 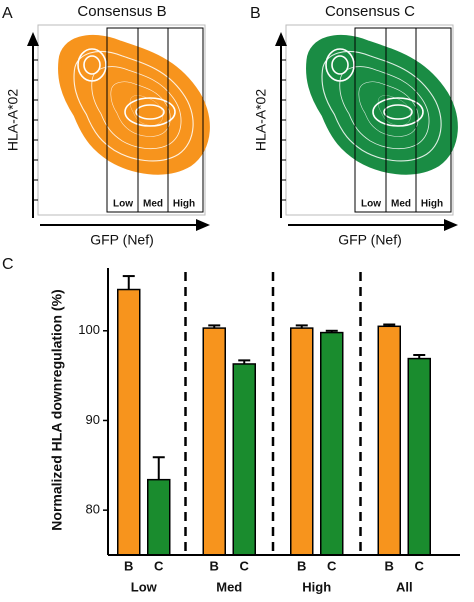 I want to click on panel-letter: B, so click(x=255, y=13).